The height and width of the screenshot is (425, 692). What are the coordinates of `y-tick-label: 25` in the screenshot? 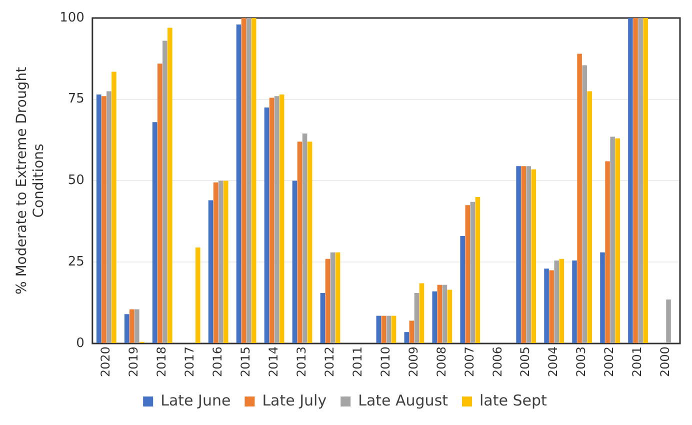 It's located at (76, 262).